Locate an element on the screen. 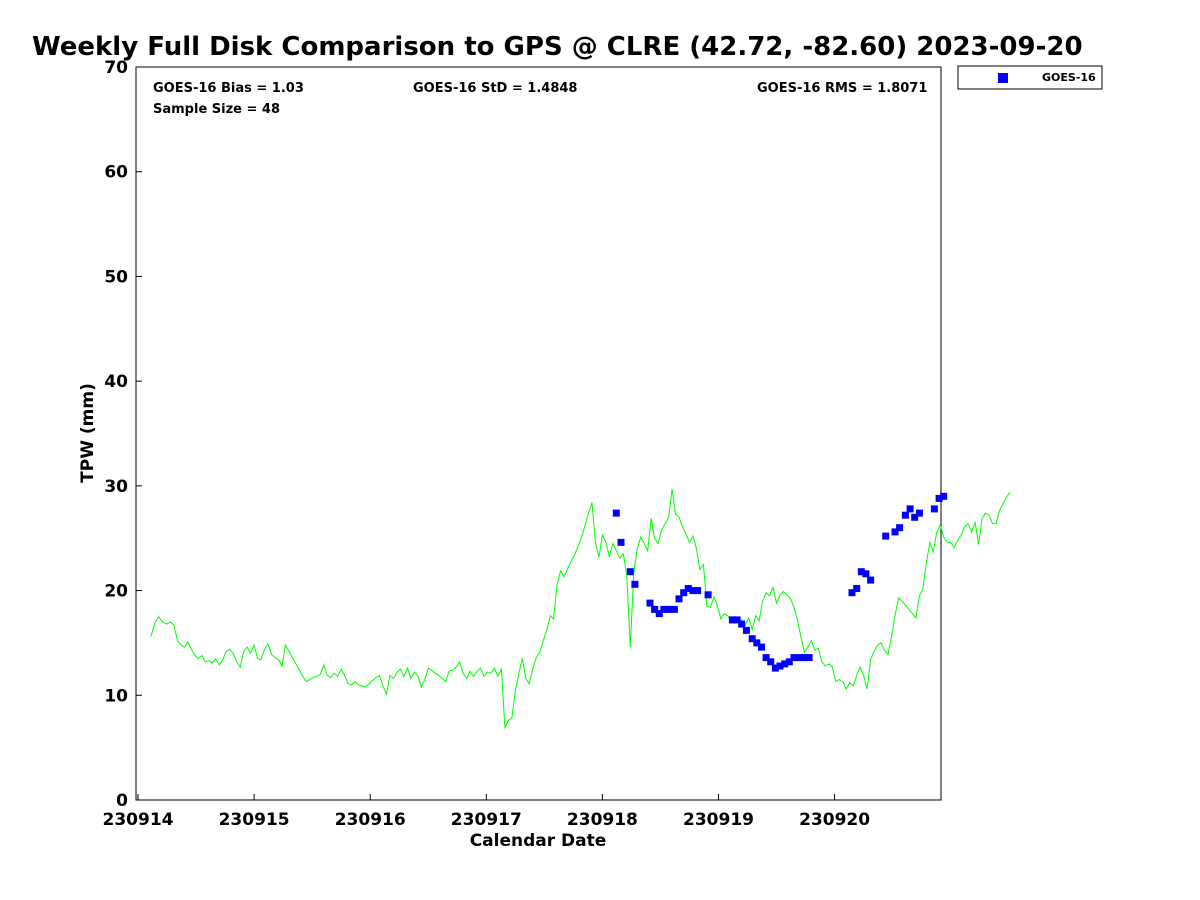  x-tick-label: 230914 is located at coordinates (138, 820).